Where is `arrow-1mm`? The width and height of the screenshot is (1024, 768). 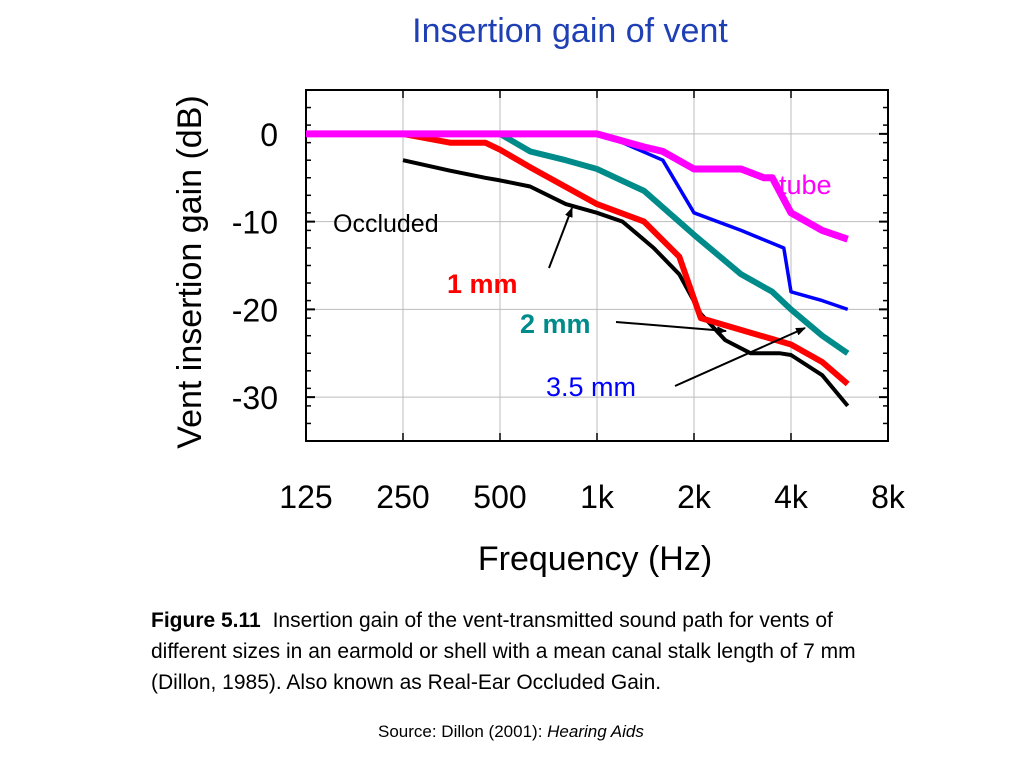
arrow-1mm is located at coordinates (560, 238).